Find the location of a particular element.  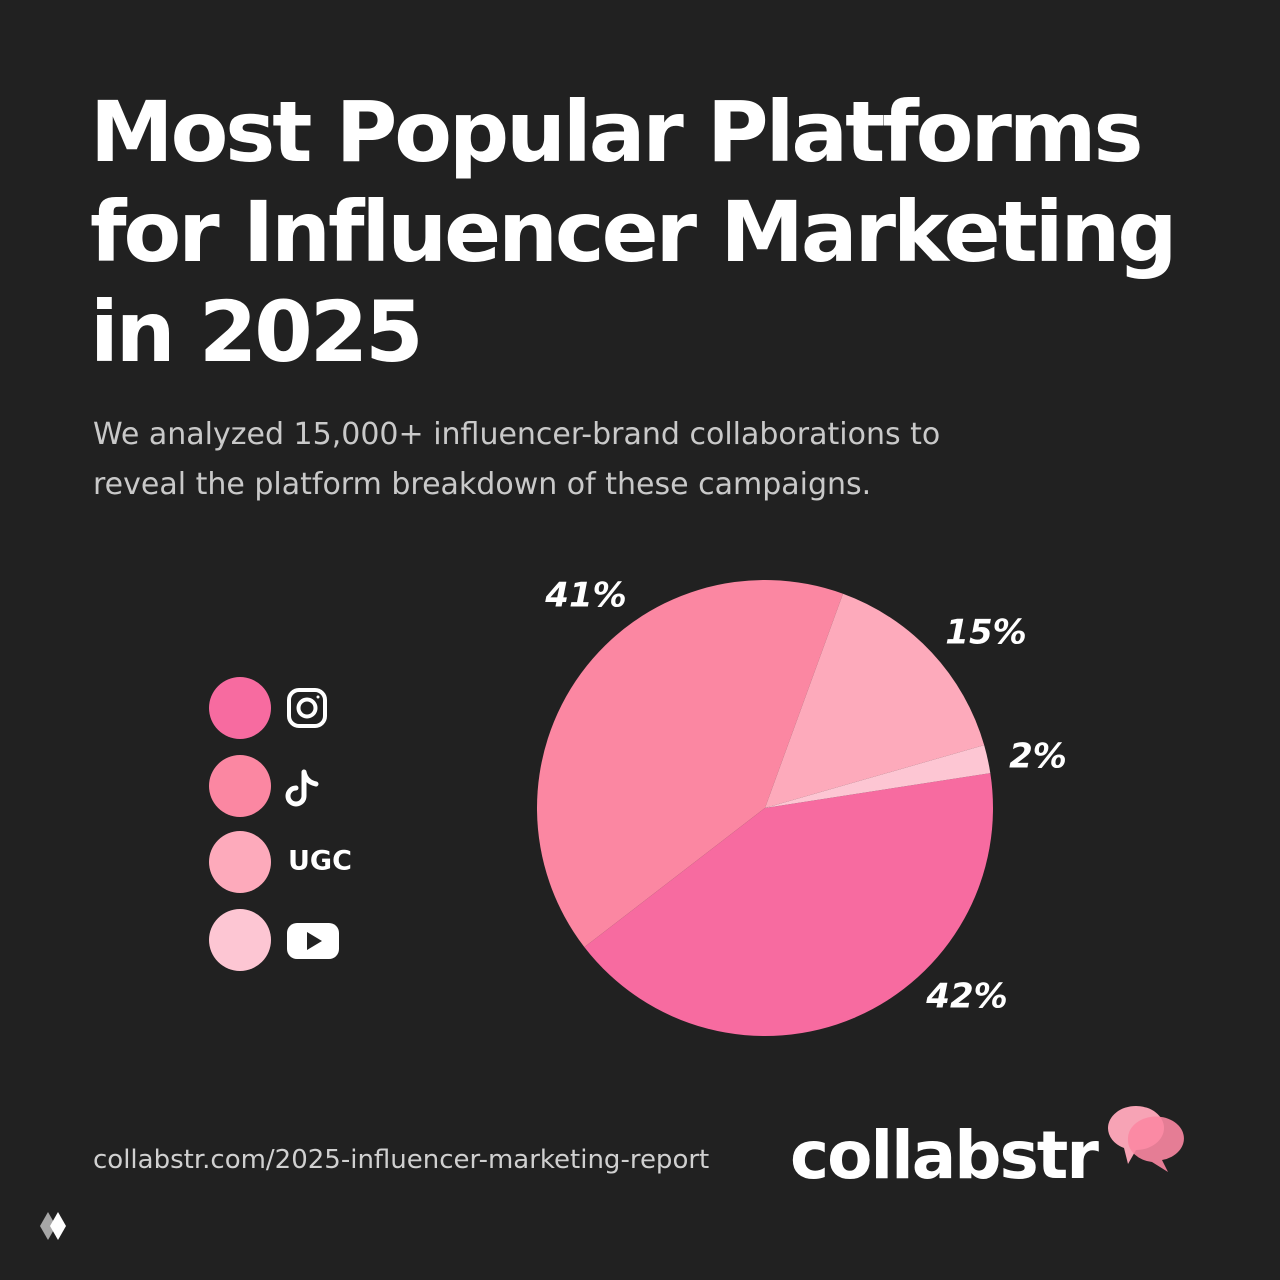

brand-logo: collabstr is located at coordinates (944, 1155).